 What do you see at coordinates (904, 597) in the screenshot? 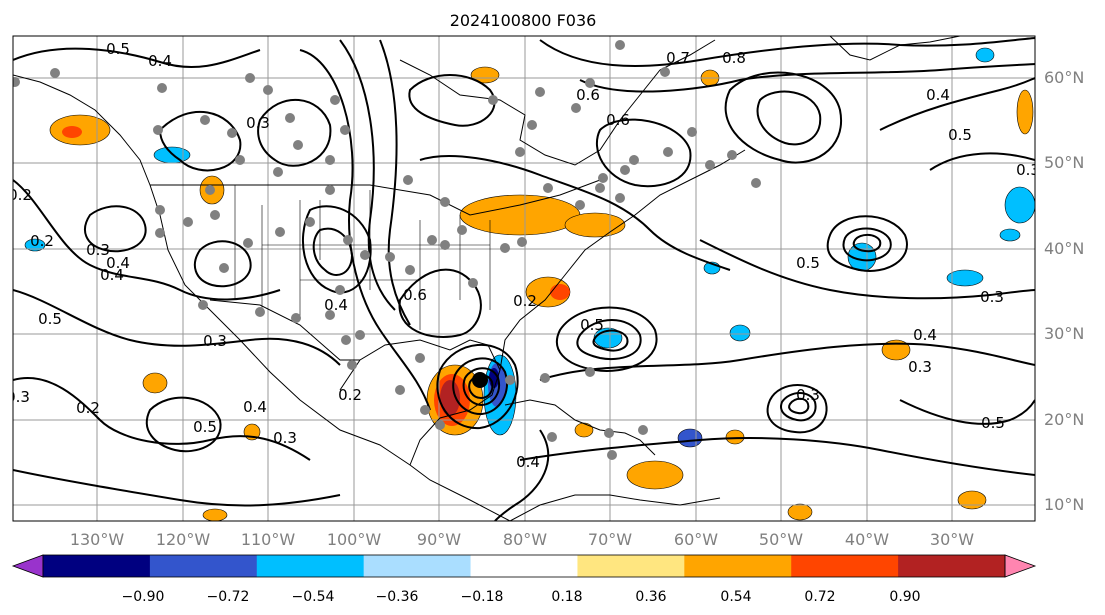
I see `cb-tick-label: 0.90` at bounding box center [904, 597].